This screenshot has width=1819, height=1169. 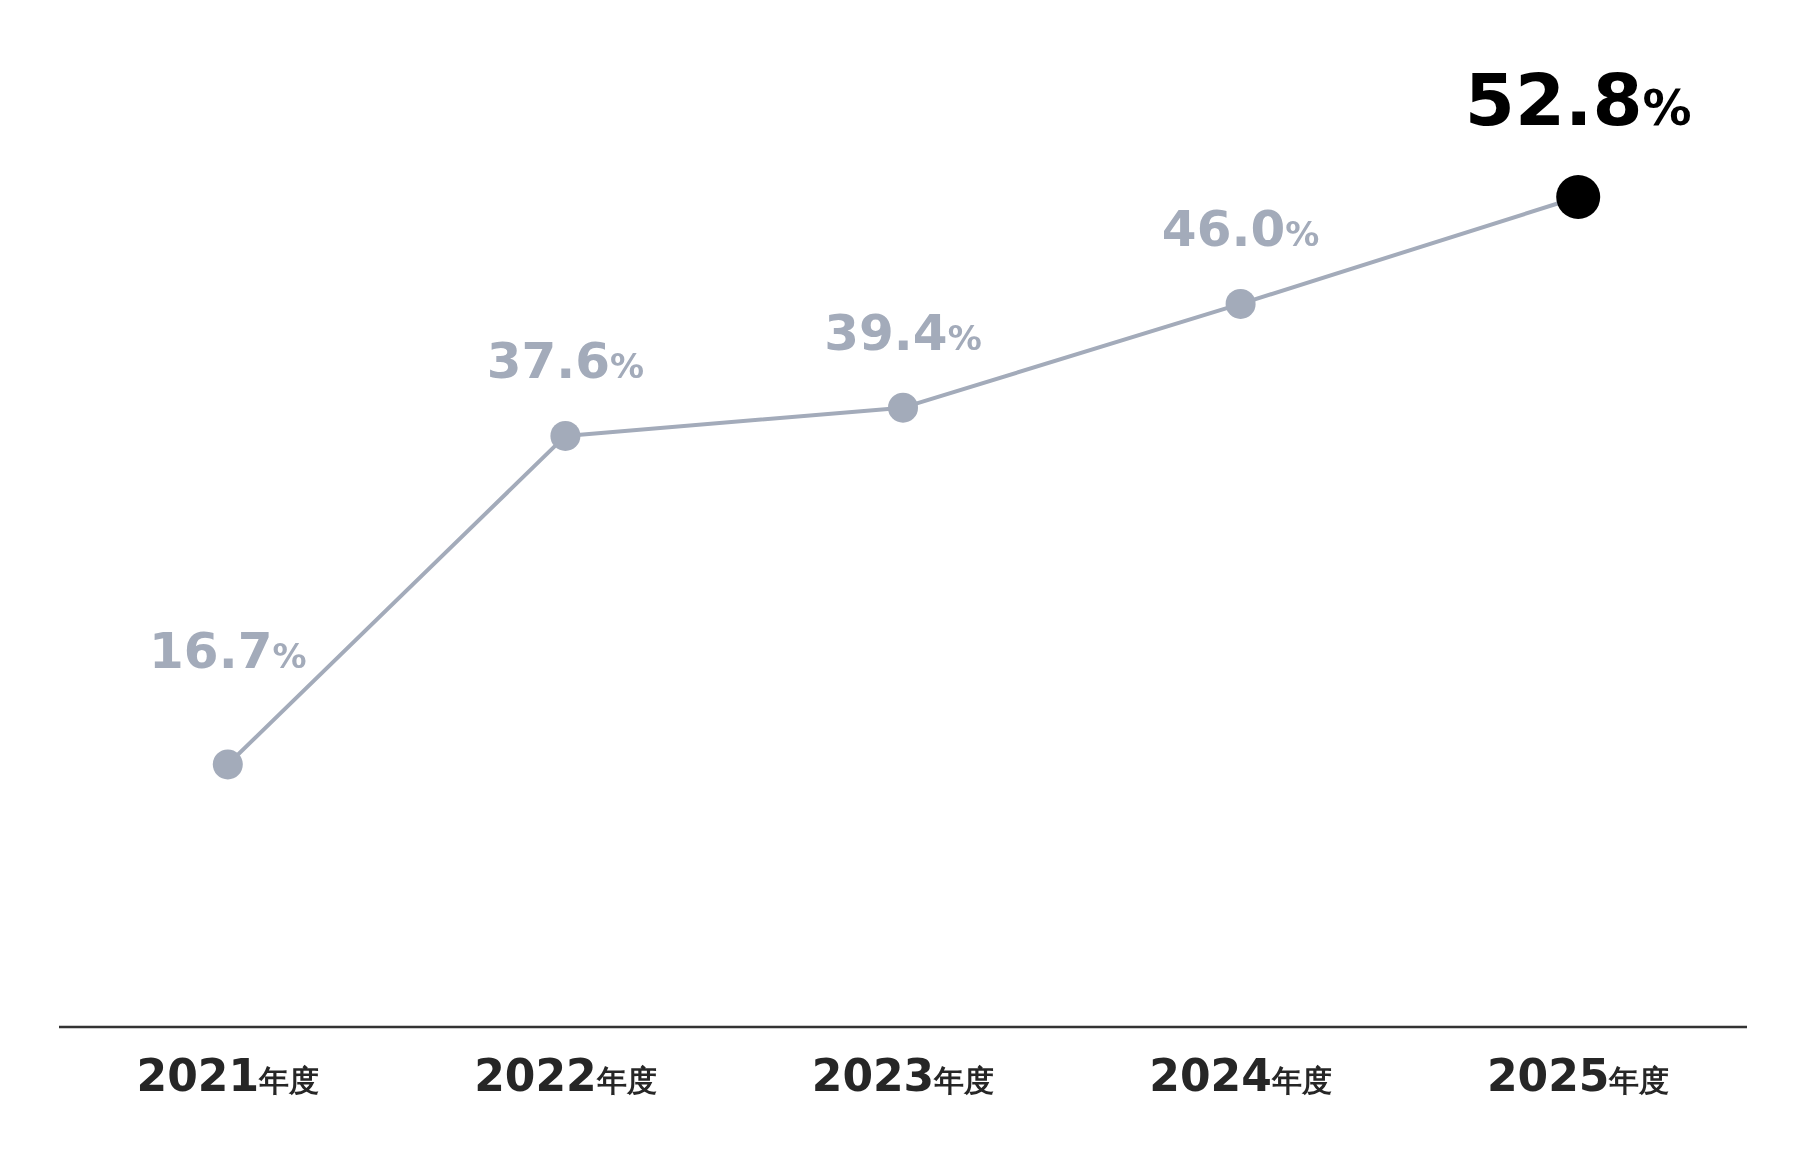 What do you see at coordinates (565, 360) in the screenshot?
I see `data-label: 37.6%` at bounding box center [565, 360].